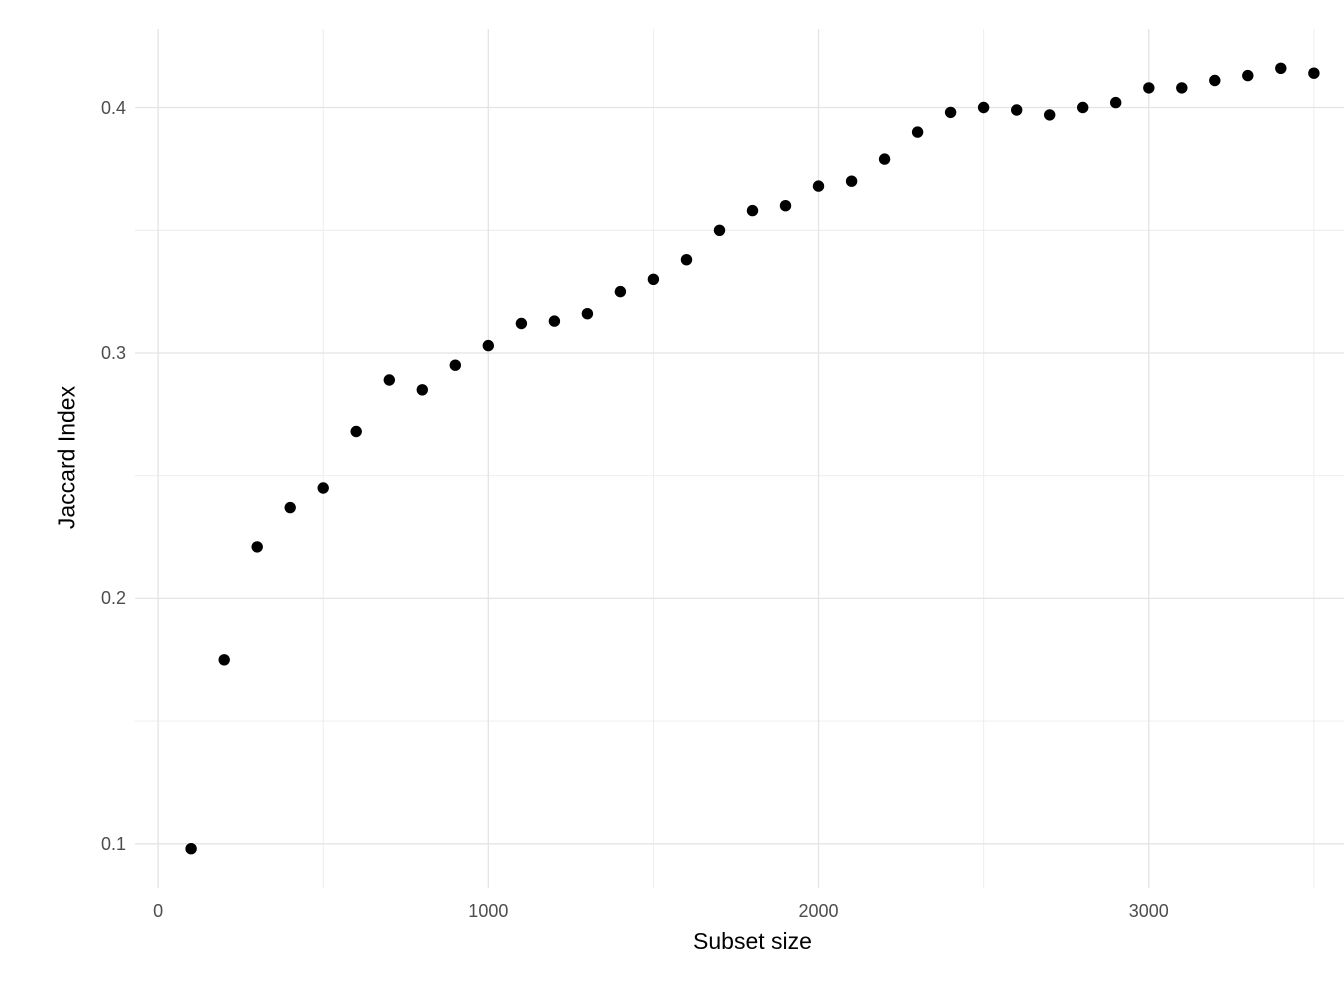  Describe the element at coordinates (113, 843) in the screenshot. I see `y-tick-label: 0.1` at that location.